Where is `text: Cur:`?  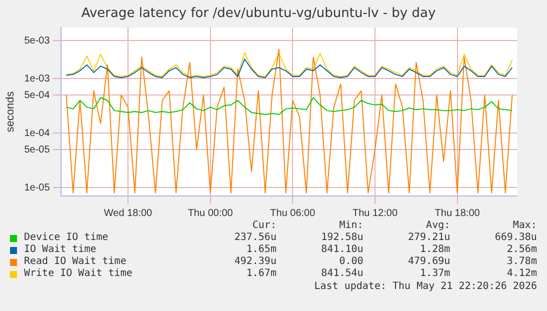 text: Cur: is located at coordinates (263, 226).